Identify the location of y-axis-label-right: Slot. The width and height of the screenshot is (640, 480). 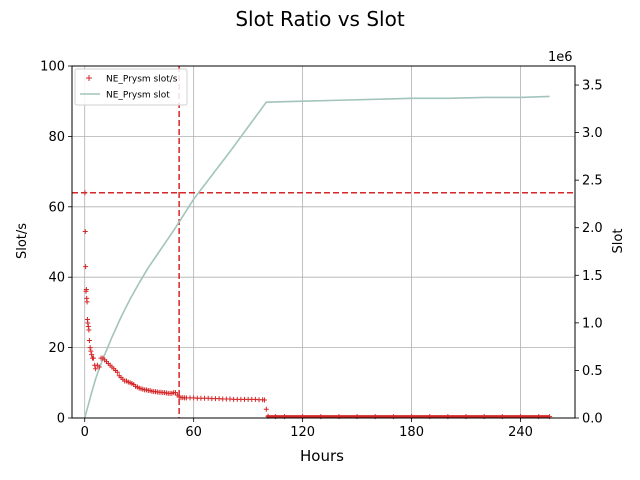
(618, 241).